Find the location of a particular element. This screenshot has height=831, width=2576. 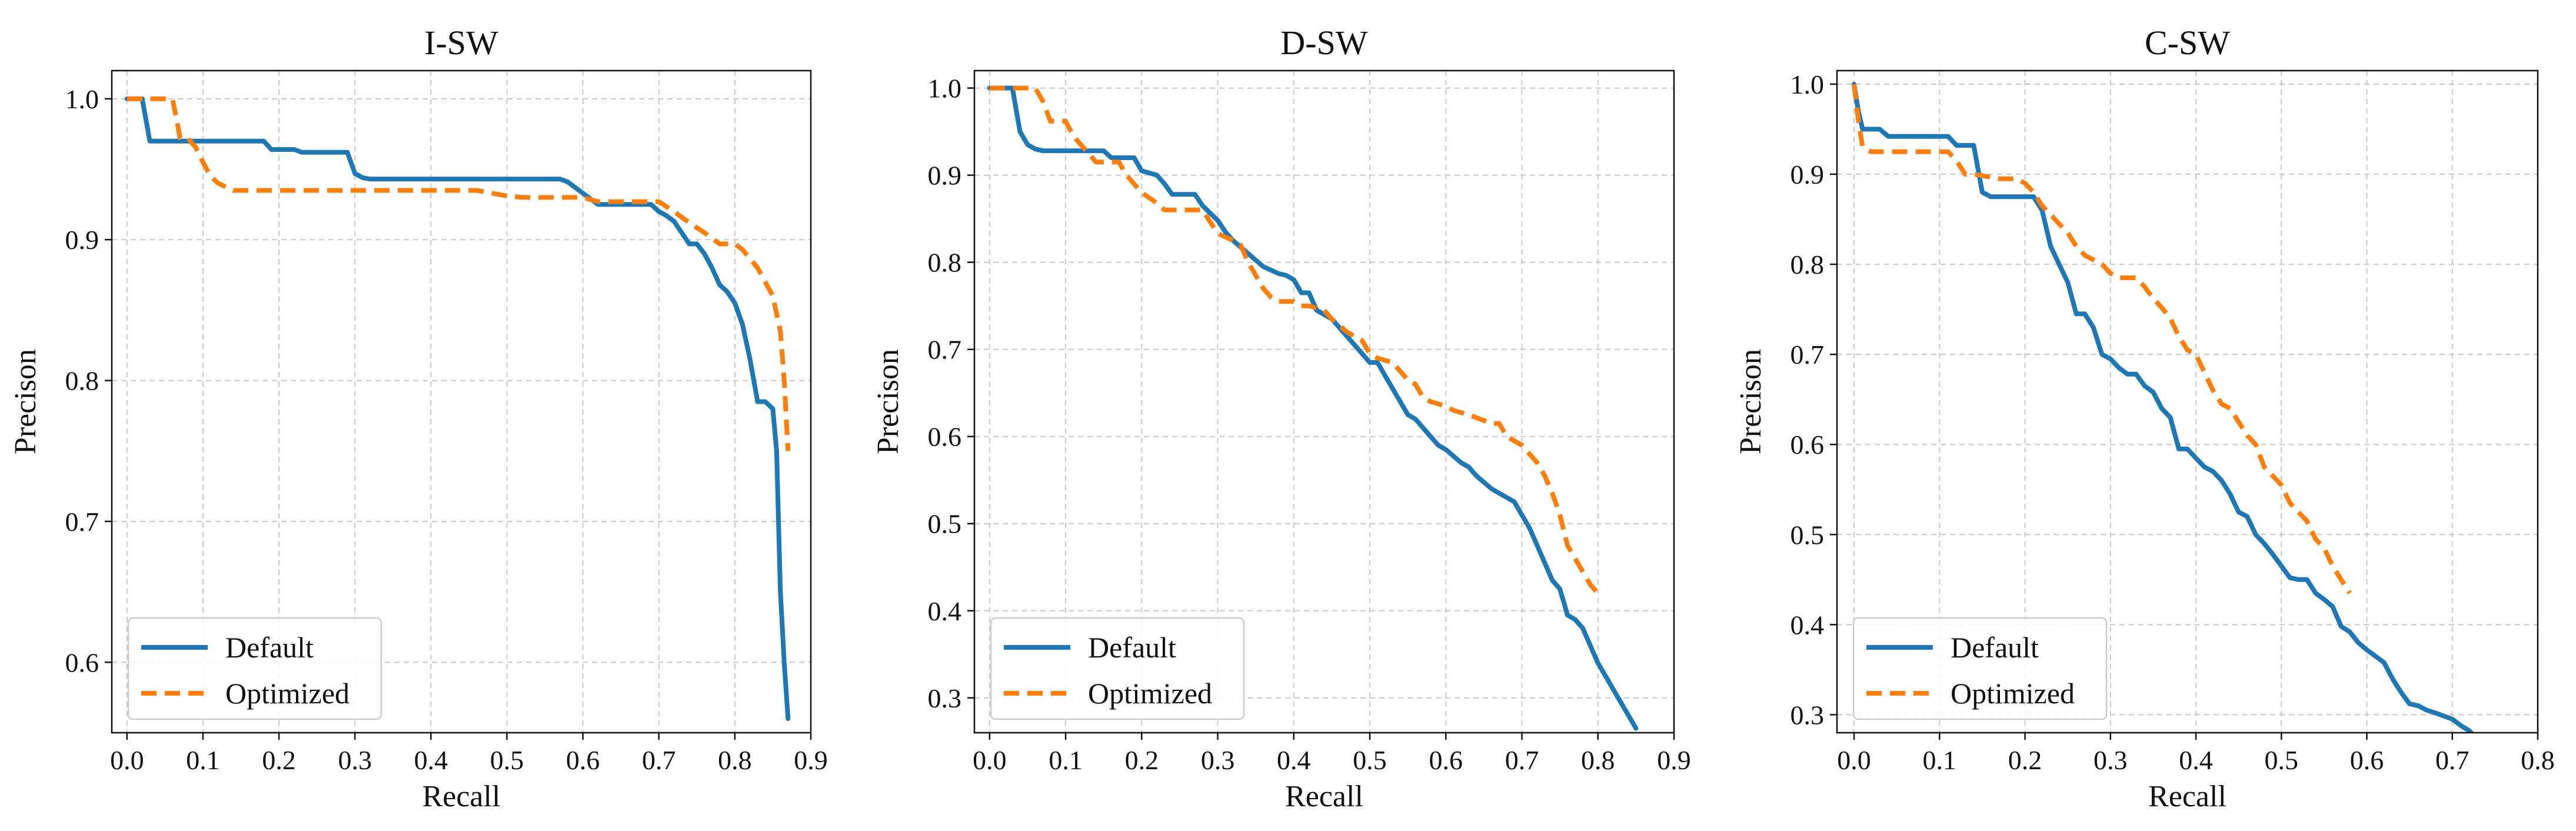

chart-title: D-SW is located at coordinates (1323, 43).